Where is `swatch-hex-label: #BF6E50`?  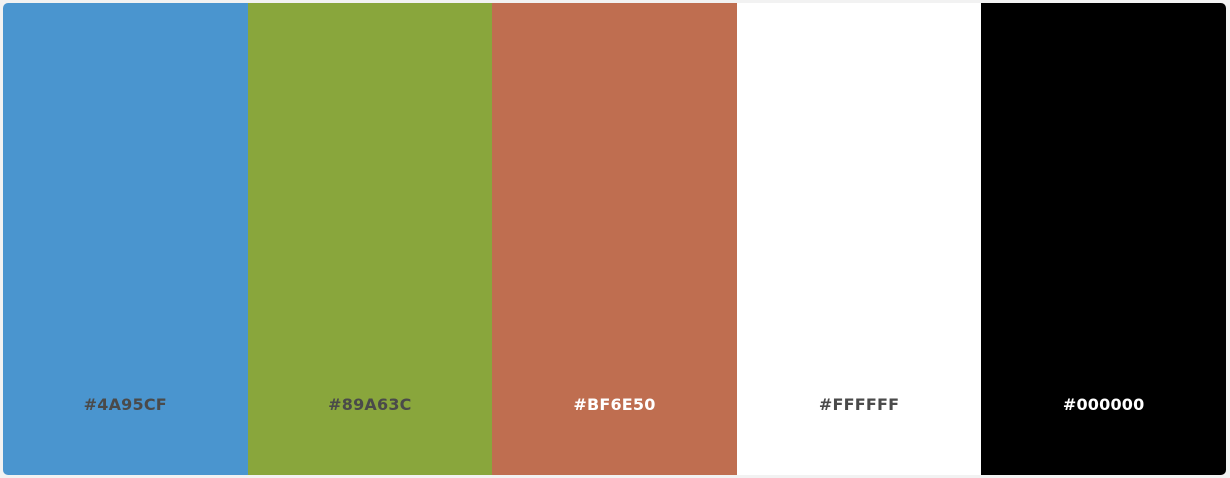 swatch-hex-label: #BF6E50 is located at coordinates (614, 404).